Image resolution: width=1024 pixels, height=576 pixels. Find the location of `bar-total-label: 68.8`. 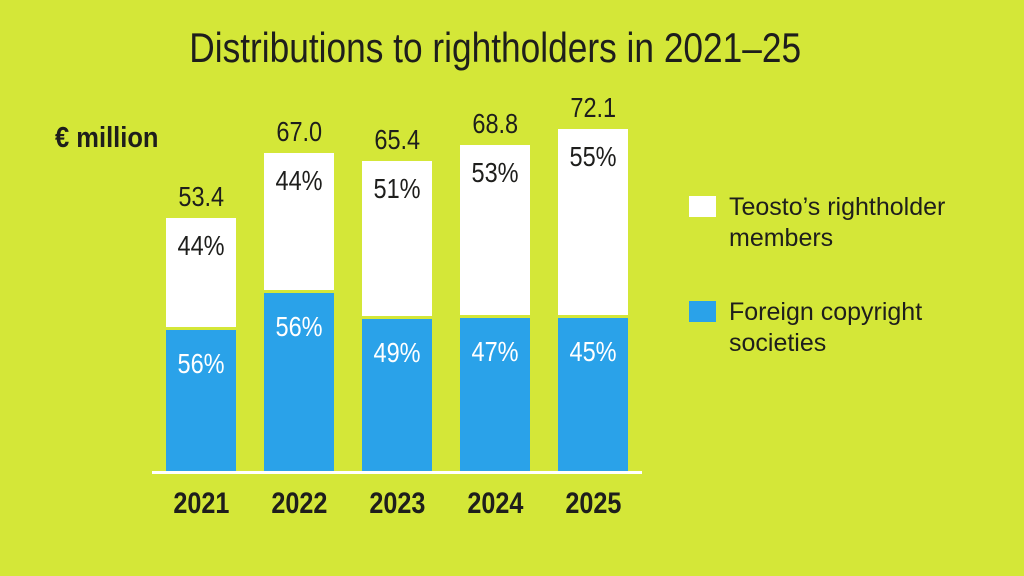

bar-total-label: 68.8 is located at coordinates (495, 123).